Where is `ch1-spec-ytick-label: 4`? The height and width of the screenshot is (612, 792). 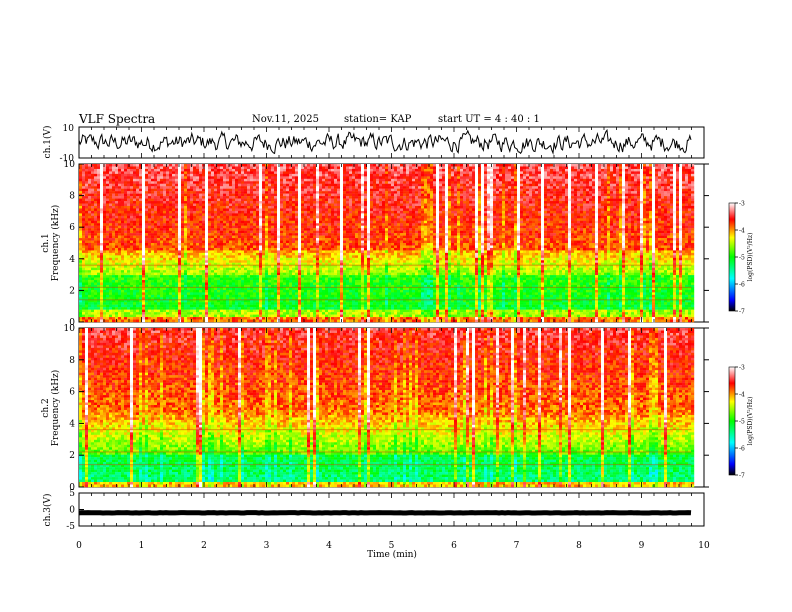 ch1-spec-ytick-label: 4 is located at coordinates (72, 260).